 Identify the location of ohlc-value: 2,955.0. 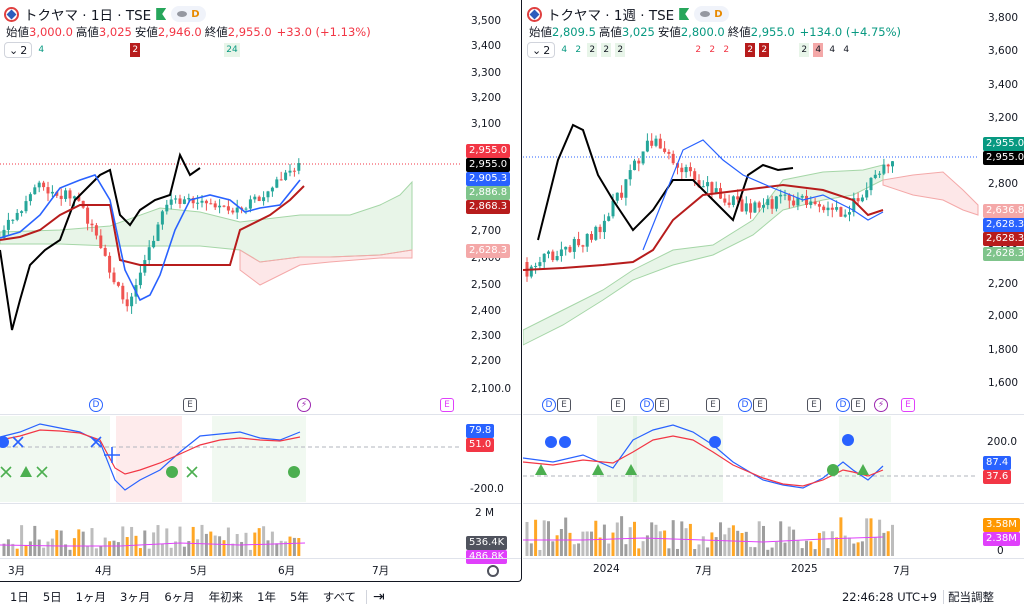
(249, 32).